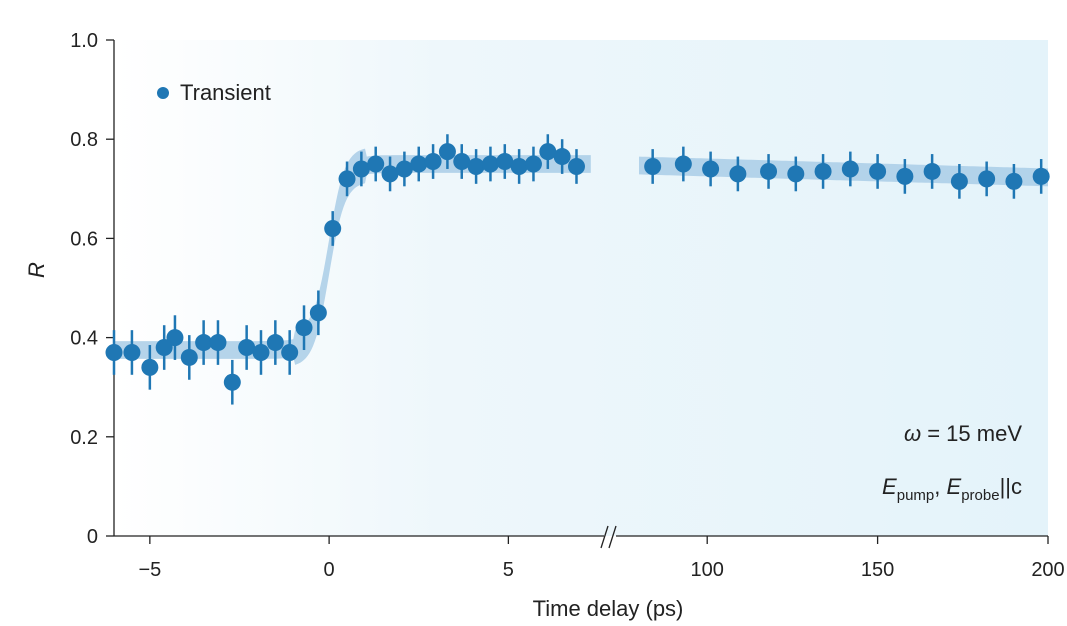 The height and width of the screenshot is (626, 1067). Describe the element at coordinates (971, 433) in the screenshot. I see `omega-value: = 15 meV` at that location.